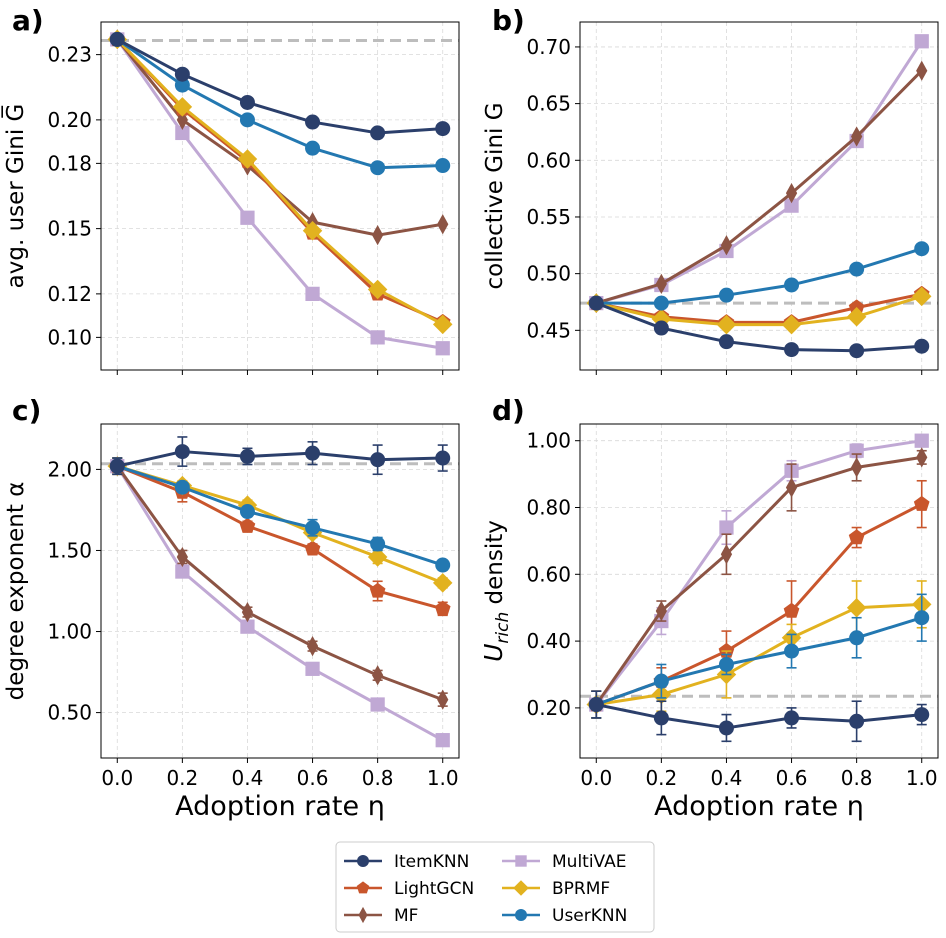  I want to click on y-axis-label: Urich density, so click(496, 591).